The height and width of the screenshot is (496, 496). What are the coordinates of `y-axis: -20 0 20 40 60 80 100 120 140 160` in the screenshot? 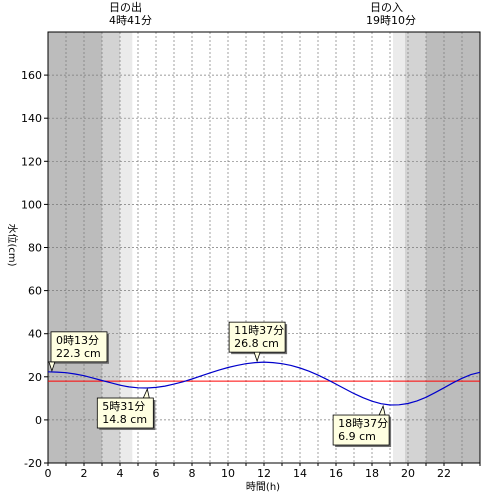 It's located at (34, 269).